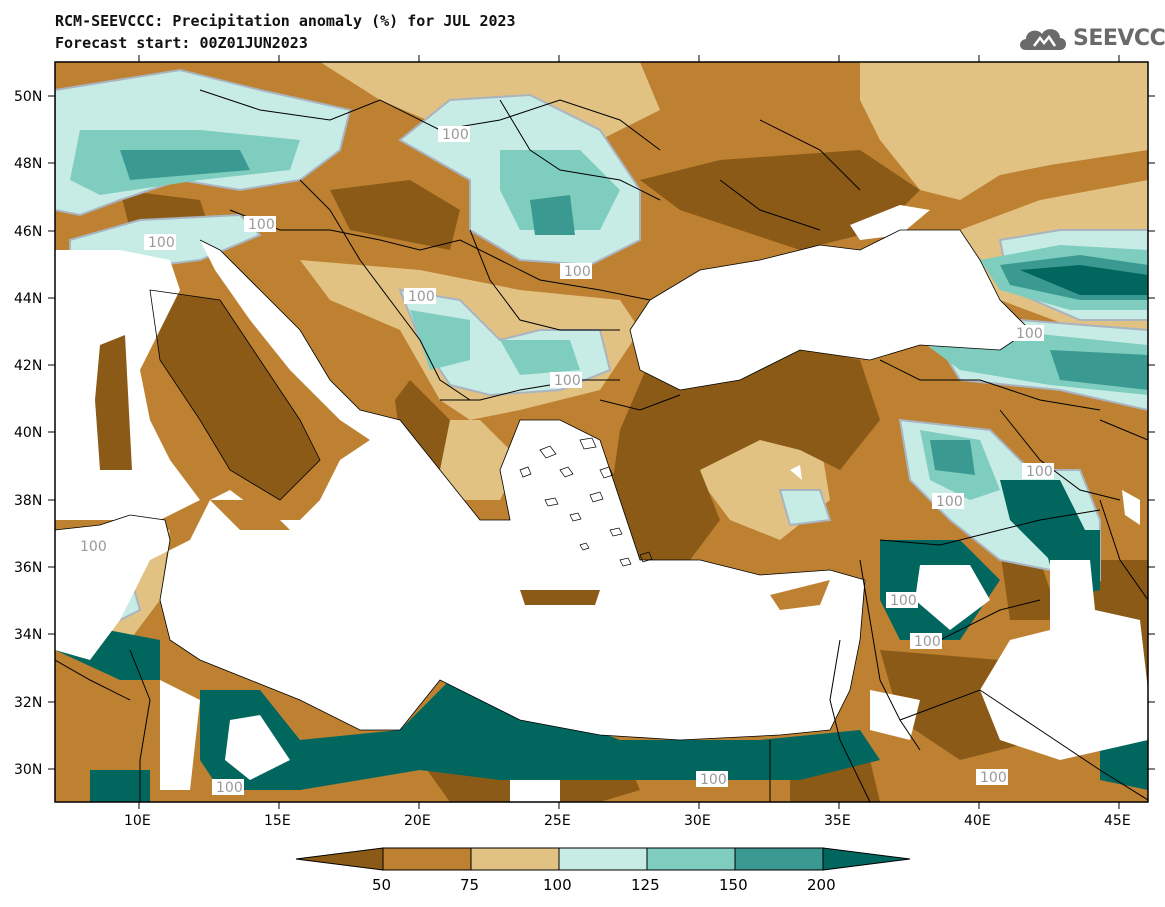 This screenshot has width=1165, height=907. I want to click on lon-label: 20E, so click(417, 821).